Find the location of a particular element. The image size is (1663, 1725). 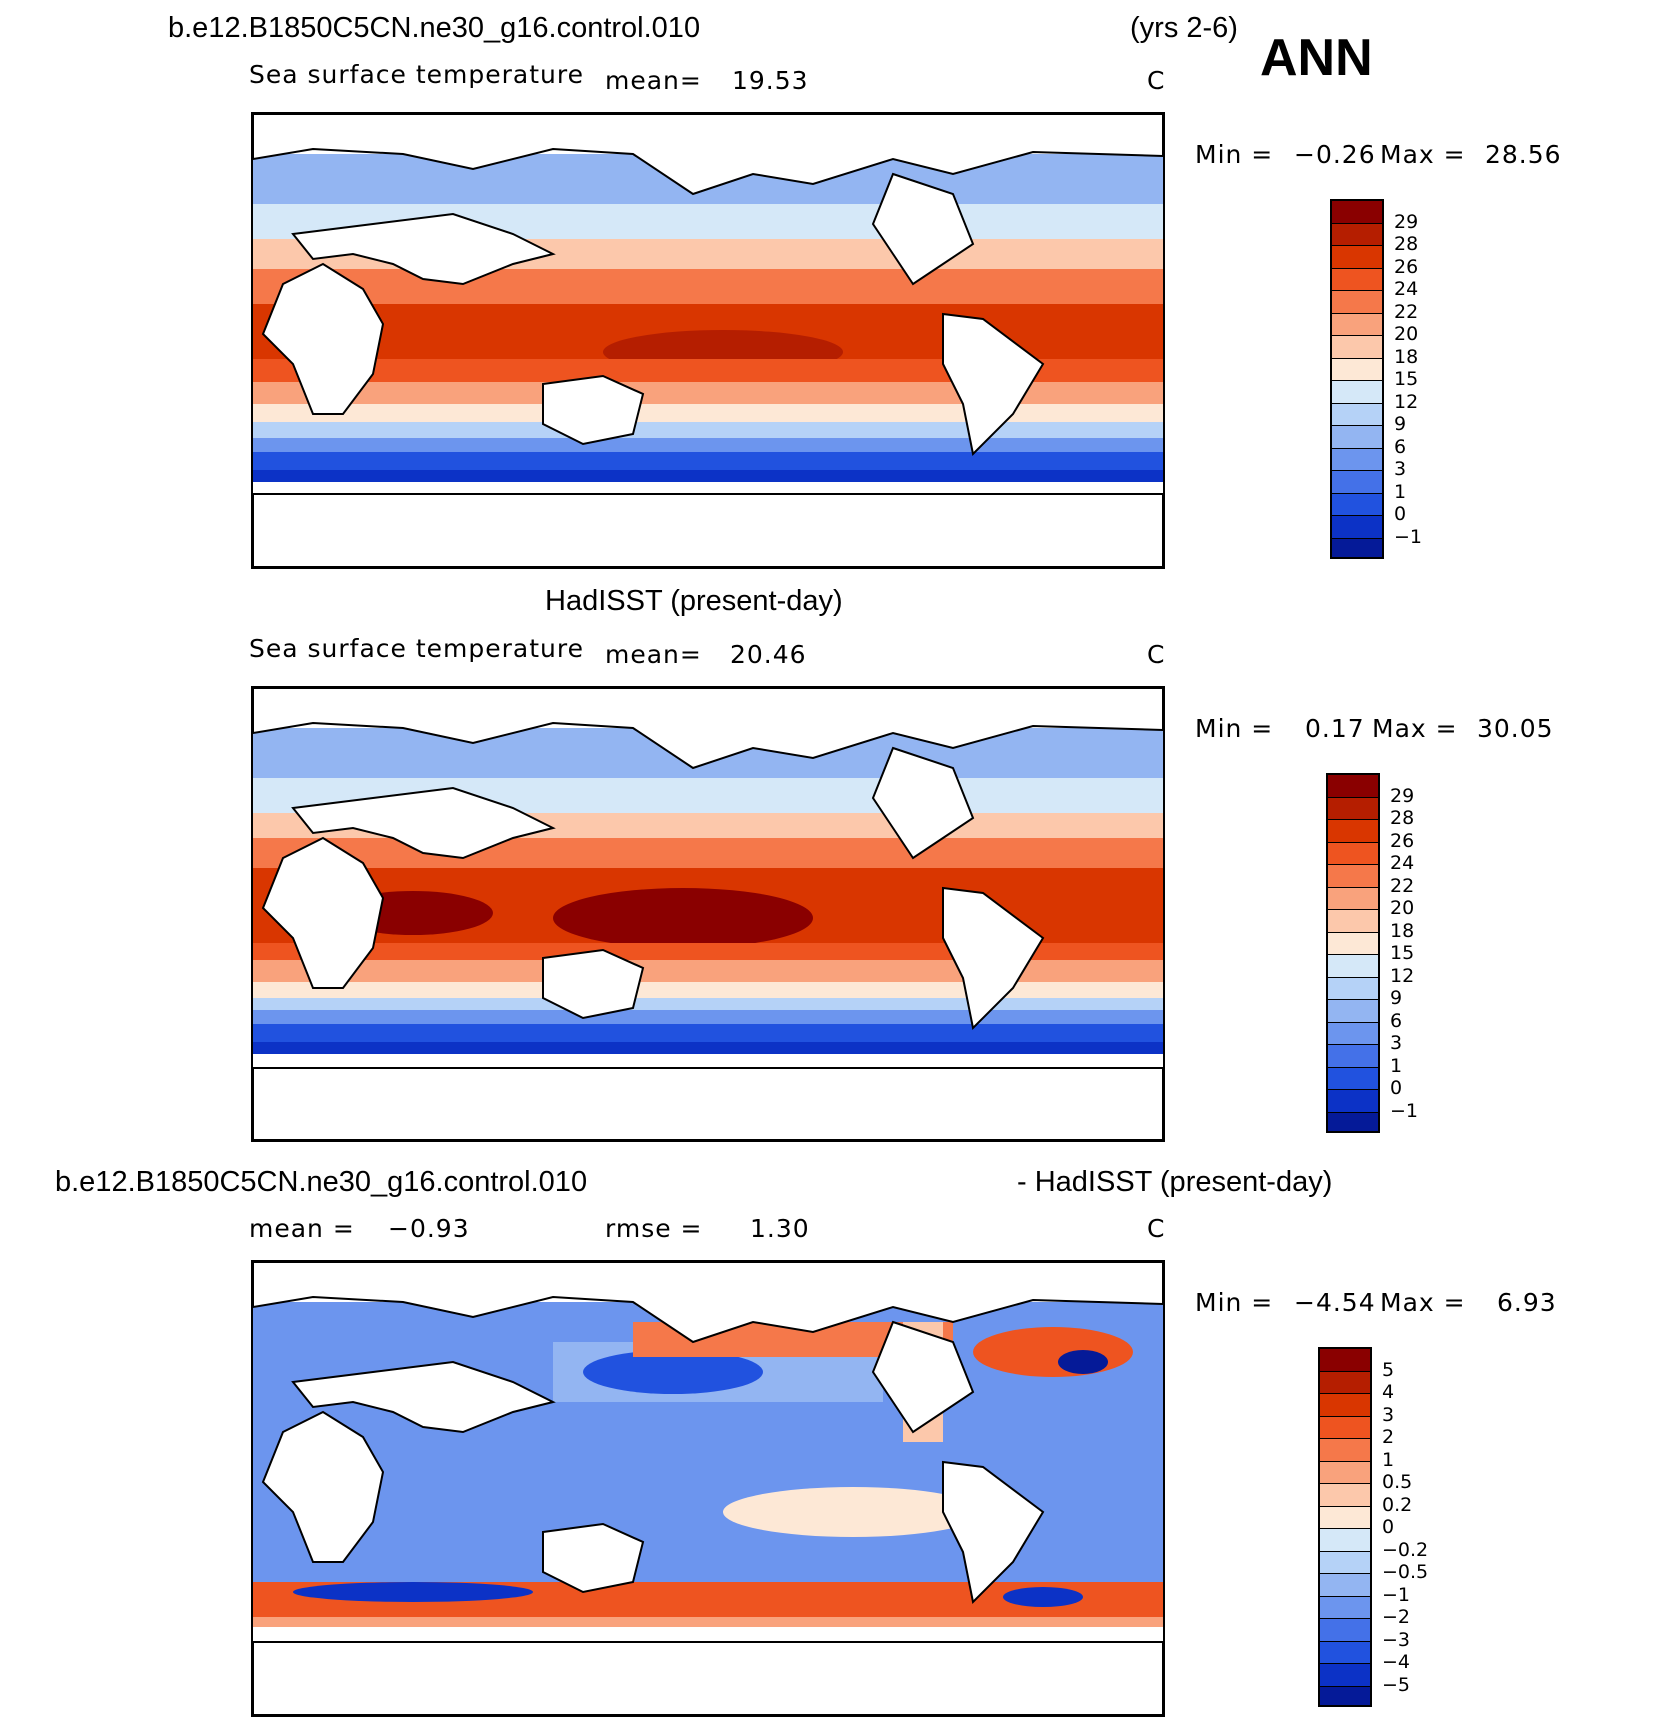

colorbar-tick-label: 4 is located at coordinates (1388, 1392).